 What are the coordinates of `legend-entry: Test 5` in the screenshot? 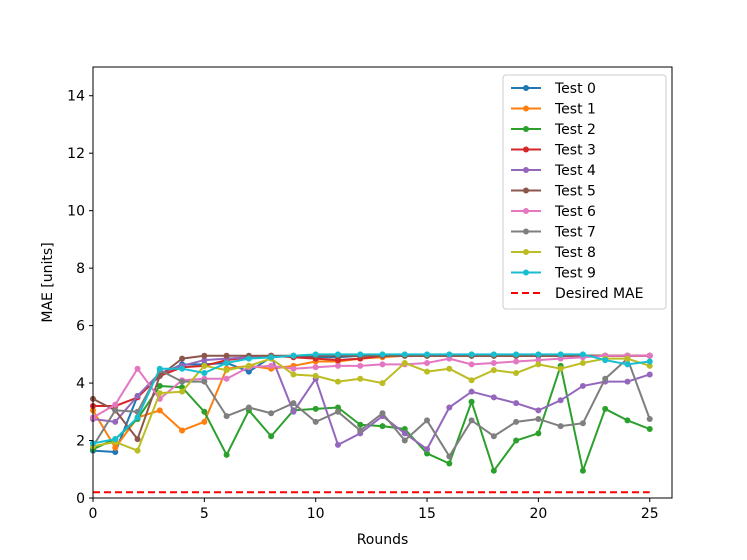 It's located at (553, 192).